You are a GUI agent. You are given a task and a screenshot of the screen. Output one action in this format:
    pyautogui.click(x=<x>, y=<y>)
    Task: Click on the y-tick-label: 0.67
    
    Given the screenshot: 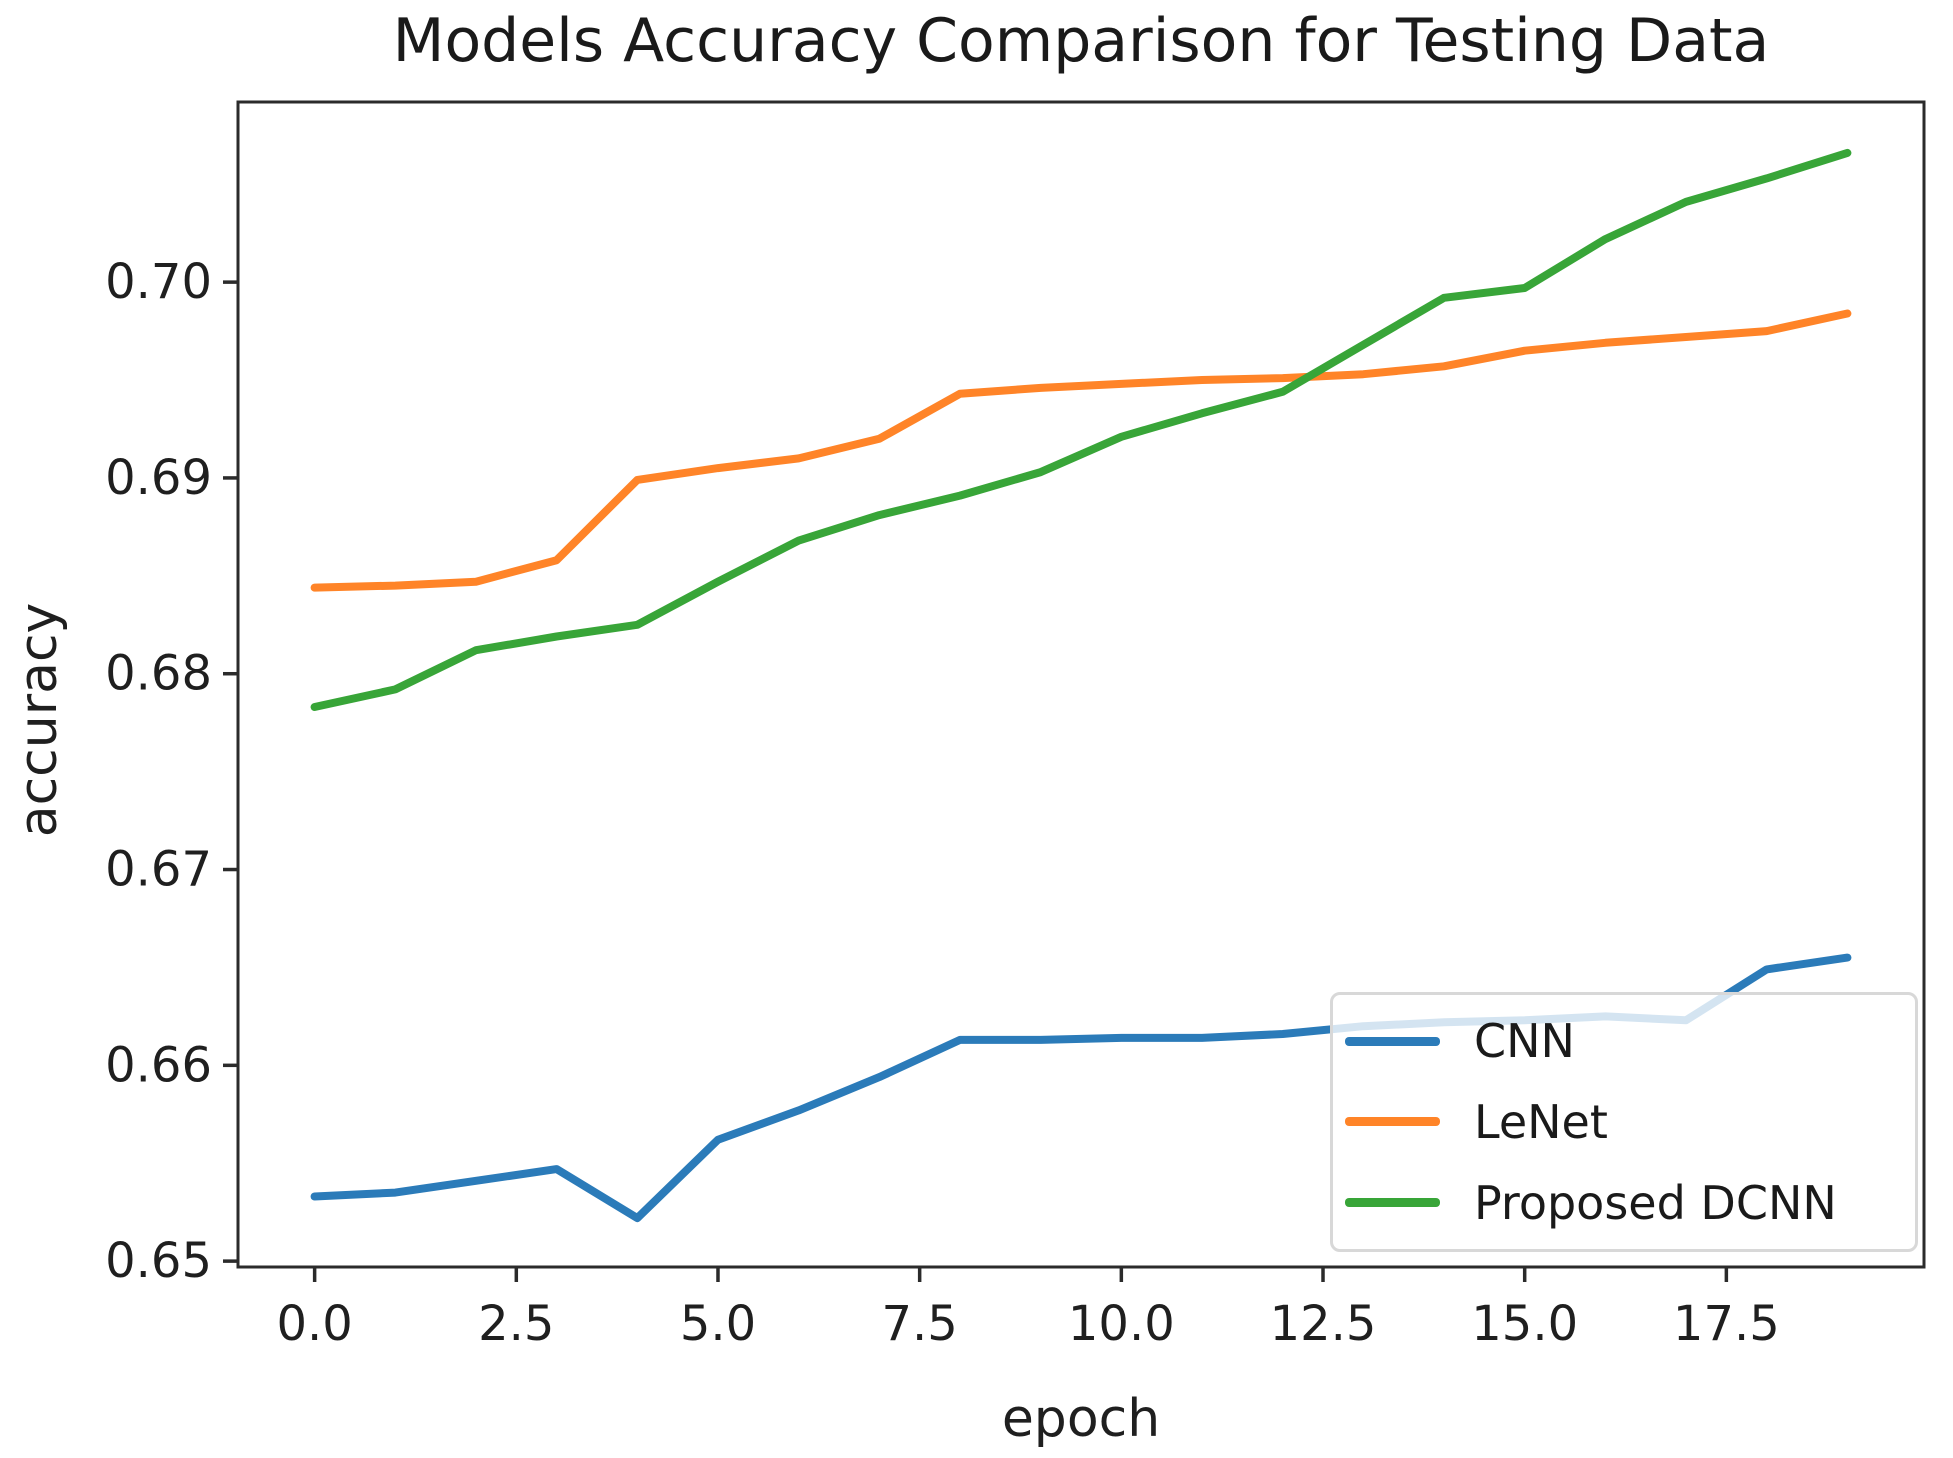 What is the action you would take?
    pyautogui.click(x=158, y=870)
    